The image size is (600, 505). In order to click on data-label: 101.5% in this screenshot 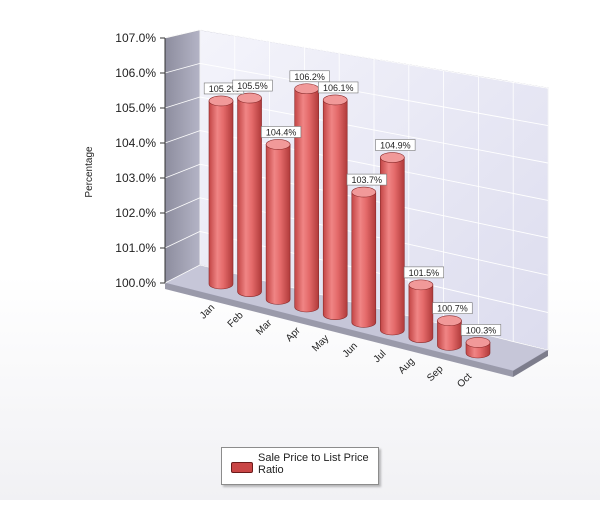, I will do `click(424, 273)`.